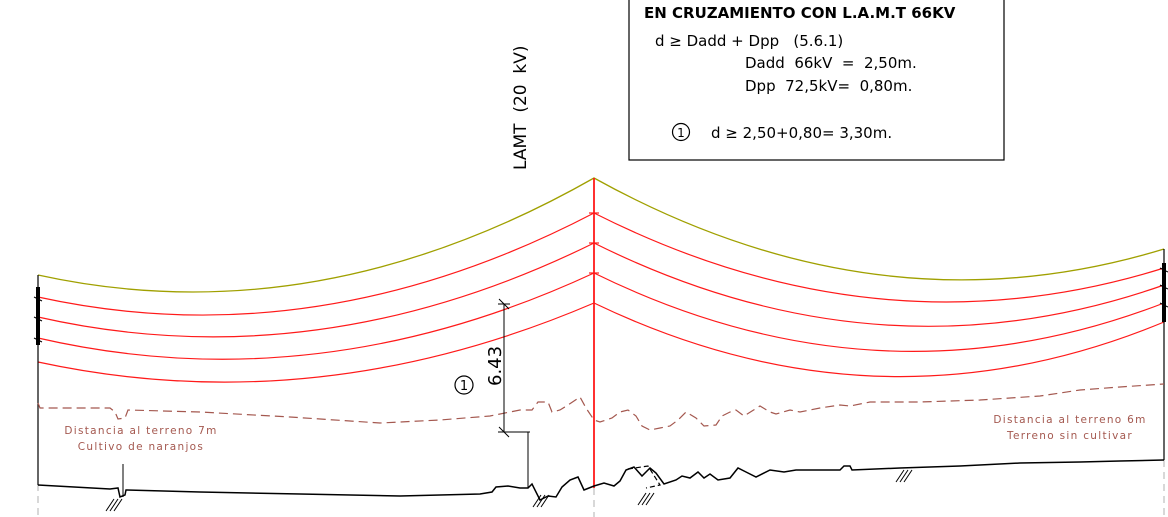 The image size is (1168, 517). I want to click on terrain-left-distance: Distancia al terreno 7m, so click(140, 431).